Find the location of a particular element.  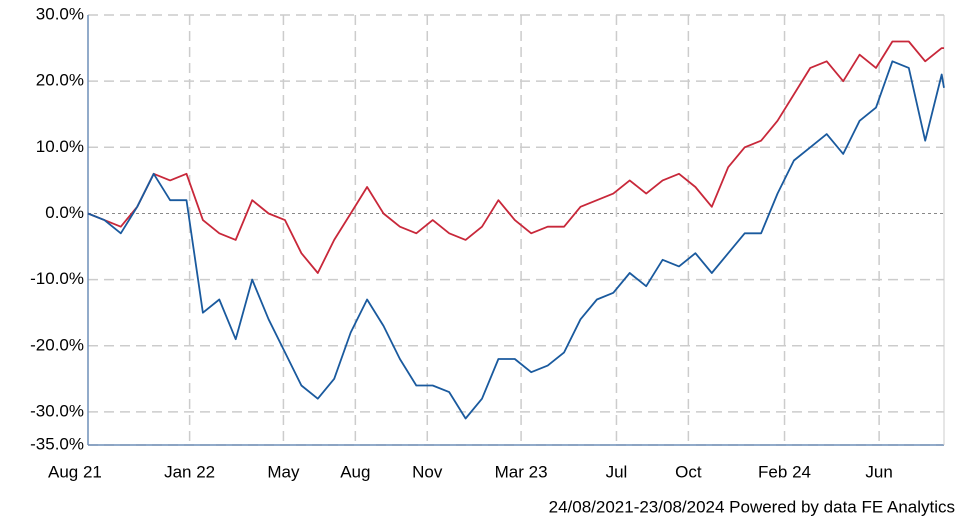

x-tick-label: Jun is located at coordinates (878, 471).